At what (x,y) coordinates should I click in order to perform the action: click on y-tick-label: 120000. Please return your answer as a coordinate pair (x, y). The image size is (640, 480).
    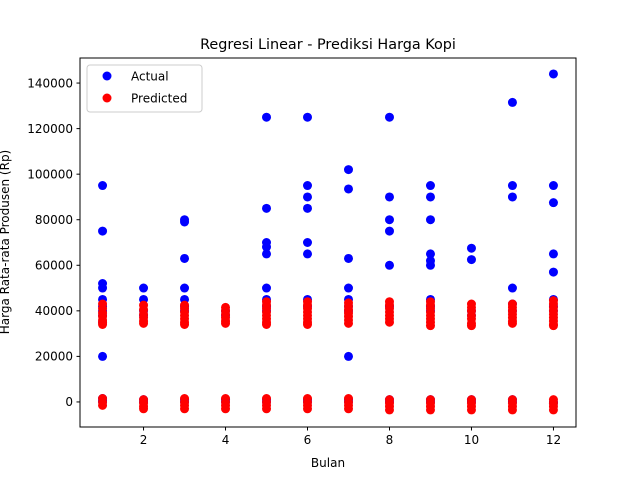
    Looking at the image, I should click on (50, 129).